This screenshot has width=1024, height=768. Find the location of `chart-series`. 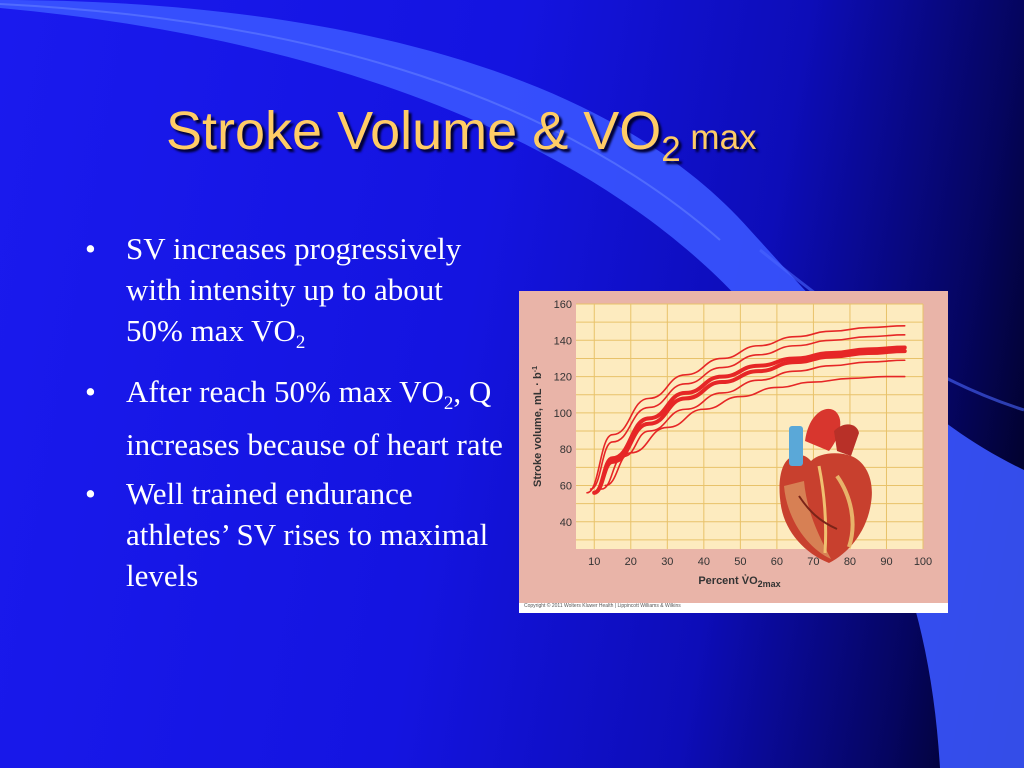

chart-series is located at coordinates (746, 409).